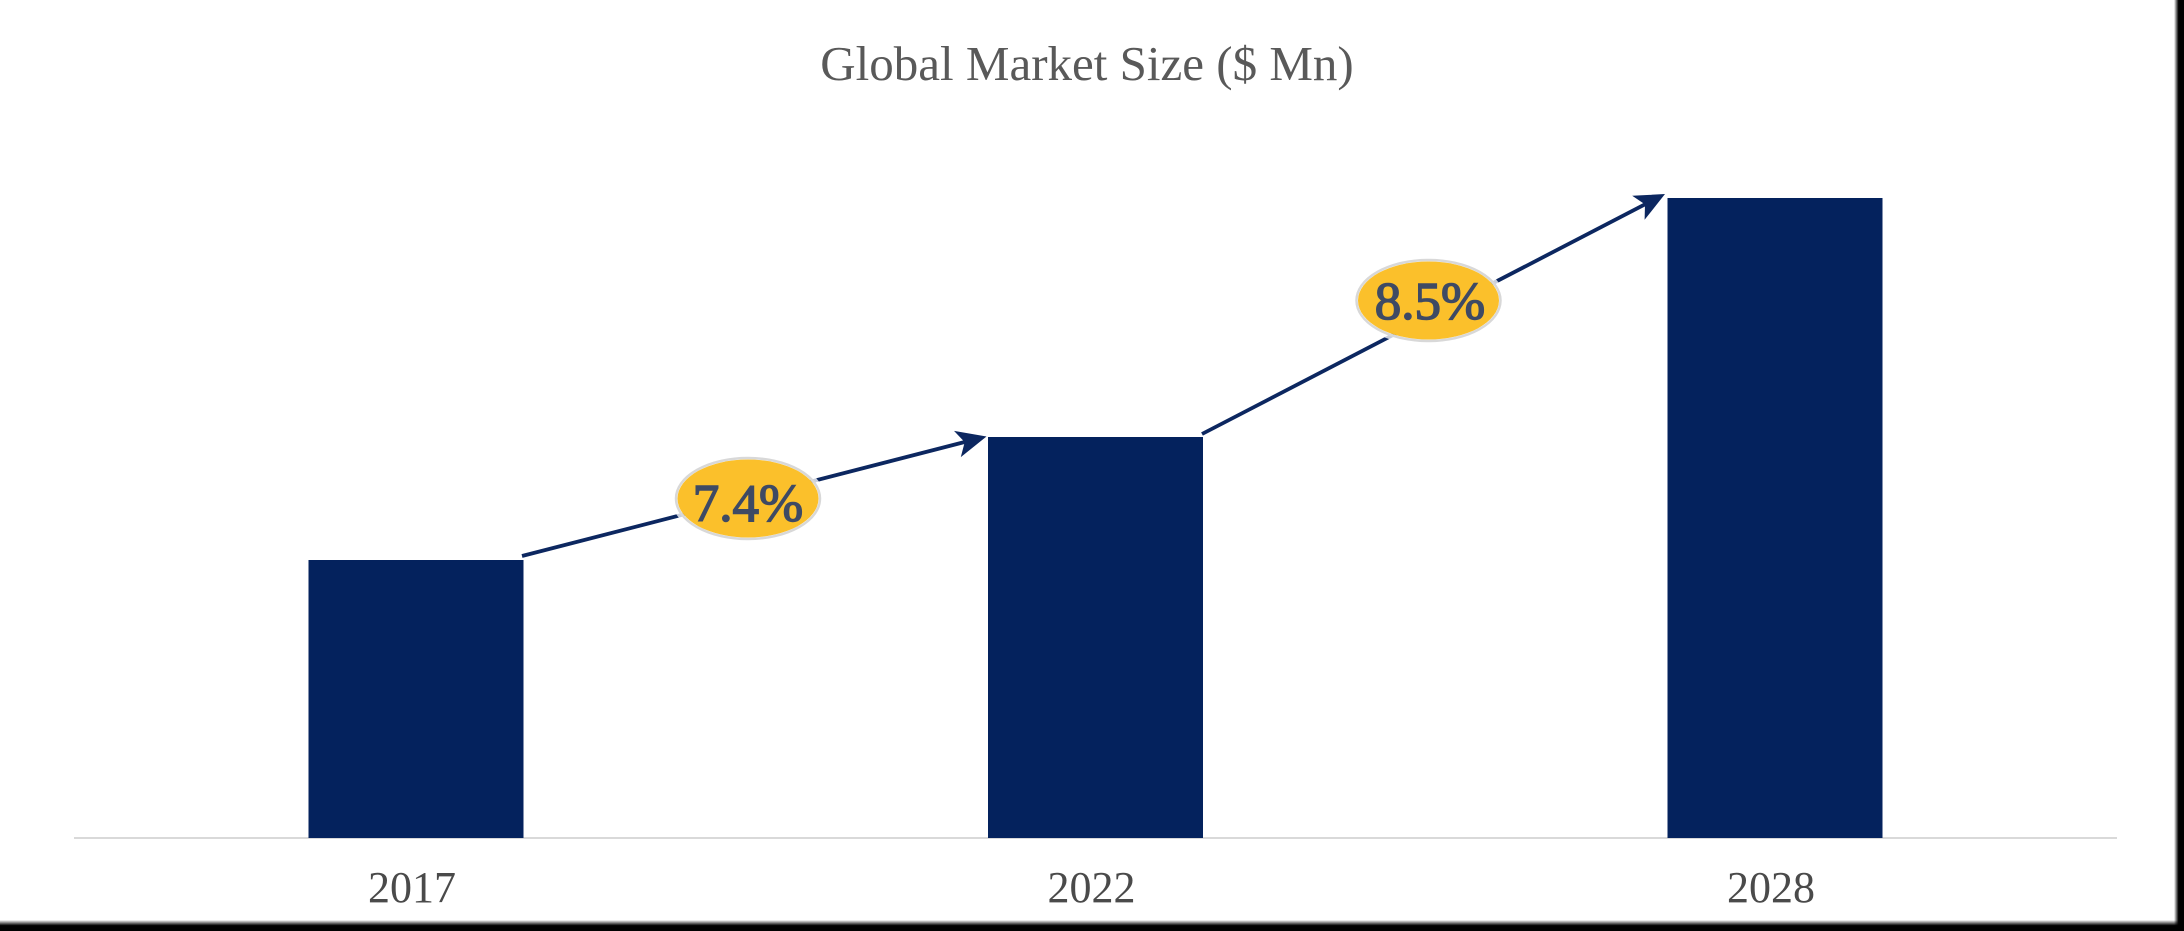  I want to click on svg-text: 2017, so click(412, 887).